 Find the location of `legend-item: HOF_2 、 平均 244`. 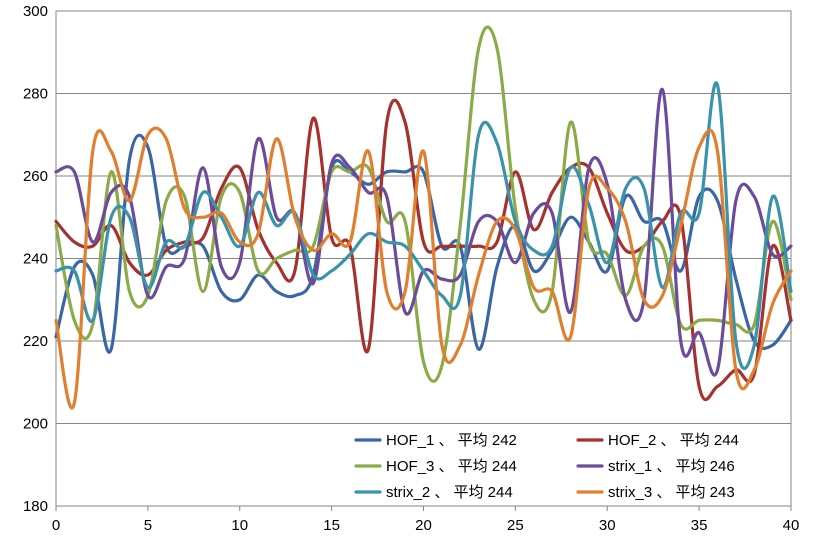

legend-item: HOF_2 、 平均 244 is located at coordinates (657, 440).